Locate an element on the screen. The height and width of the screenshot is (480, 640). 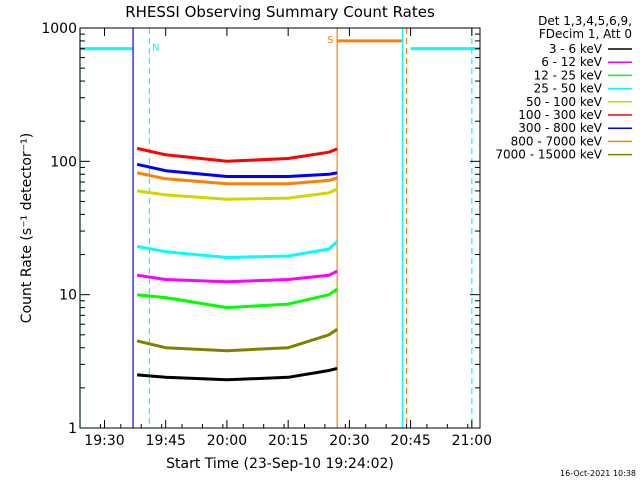
y-axis-label: Count Rate (s⁻¹ detector⁻¹) is located at coordinates (27, 228).